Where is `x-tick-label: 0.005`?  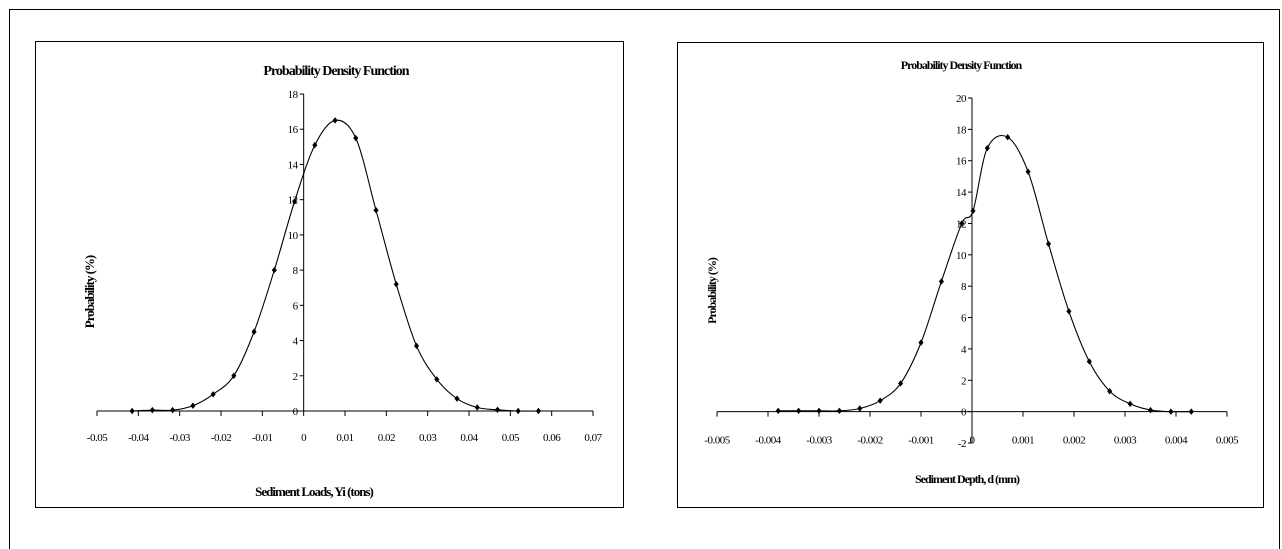
x-tick-label: 0.005 is located at coordinates (1227, 441).